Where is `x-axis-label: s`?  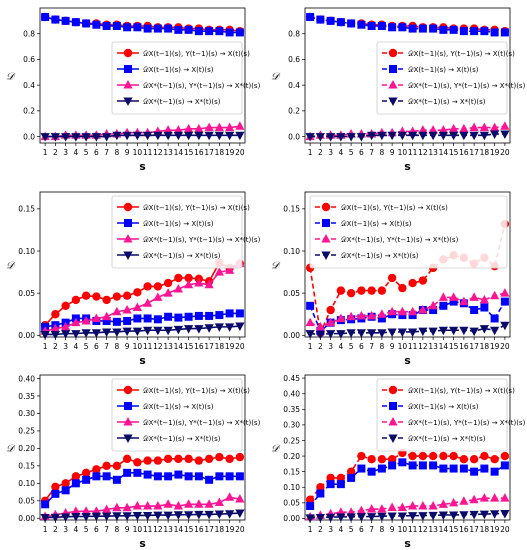
x-axis-label: s is located at coordinates (407, 543).